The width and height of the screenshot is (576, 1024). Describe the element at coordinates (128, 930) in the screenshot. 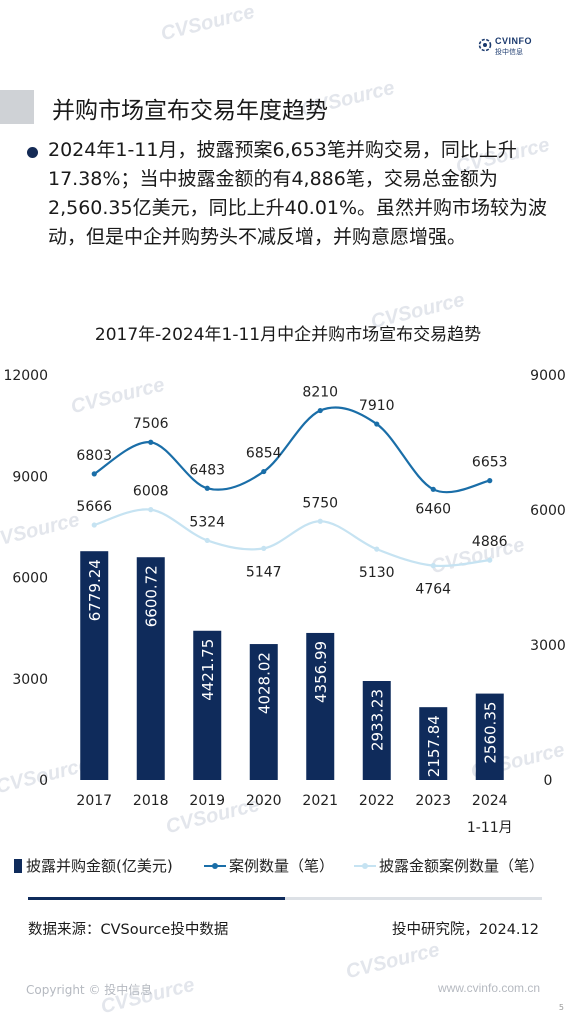

I see `data-source: 数据来源：CVSource投中数据` at that location.